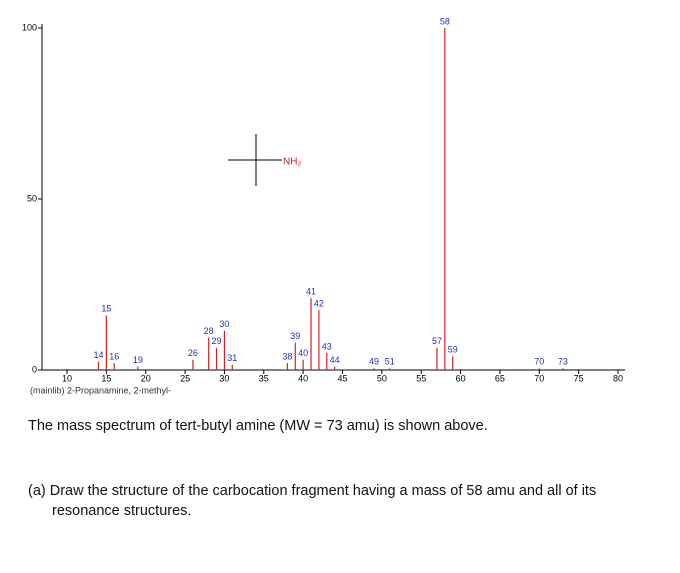  I want to click on peak-label: 42, so click(319, 304).